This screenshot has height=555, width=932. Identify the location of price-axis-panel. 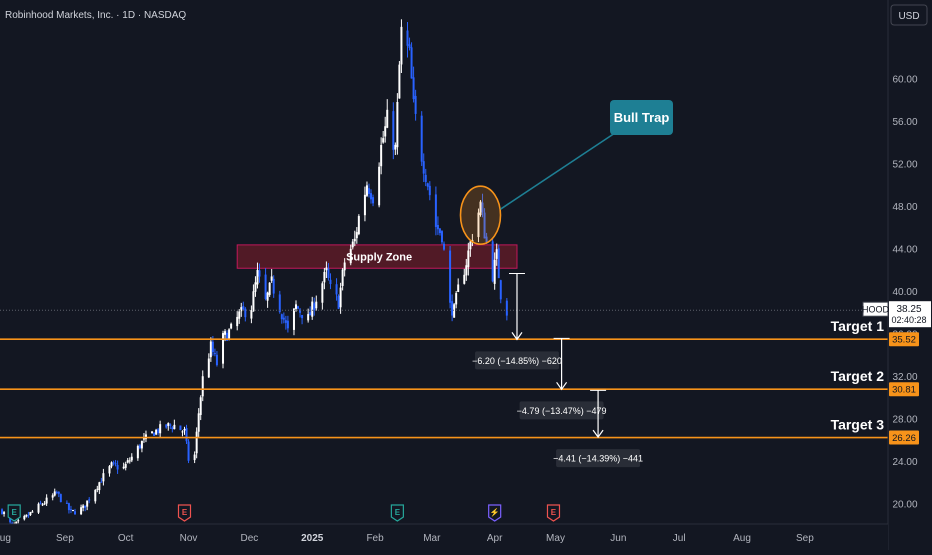
(910, 275).